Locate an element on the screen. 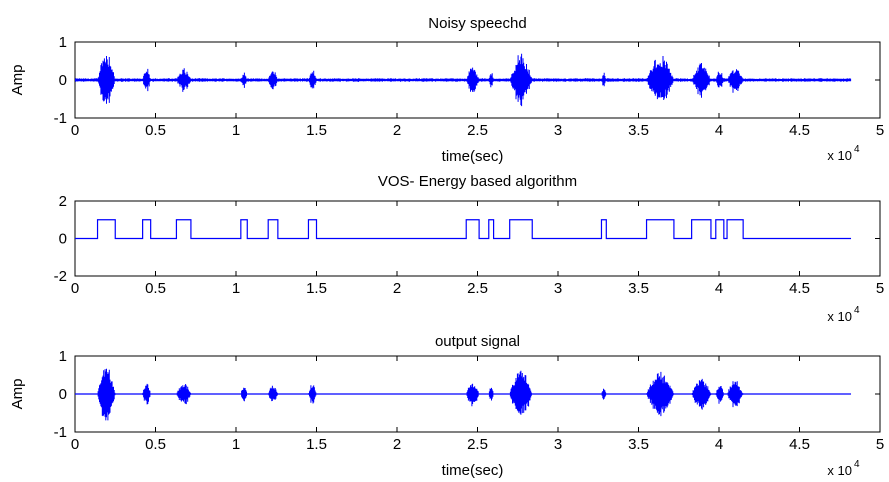 The height and width of the screenshot is (482, 889). chart-title: output signal is located at coordinates (477, 341).